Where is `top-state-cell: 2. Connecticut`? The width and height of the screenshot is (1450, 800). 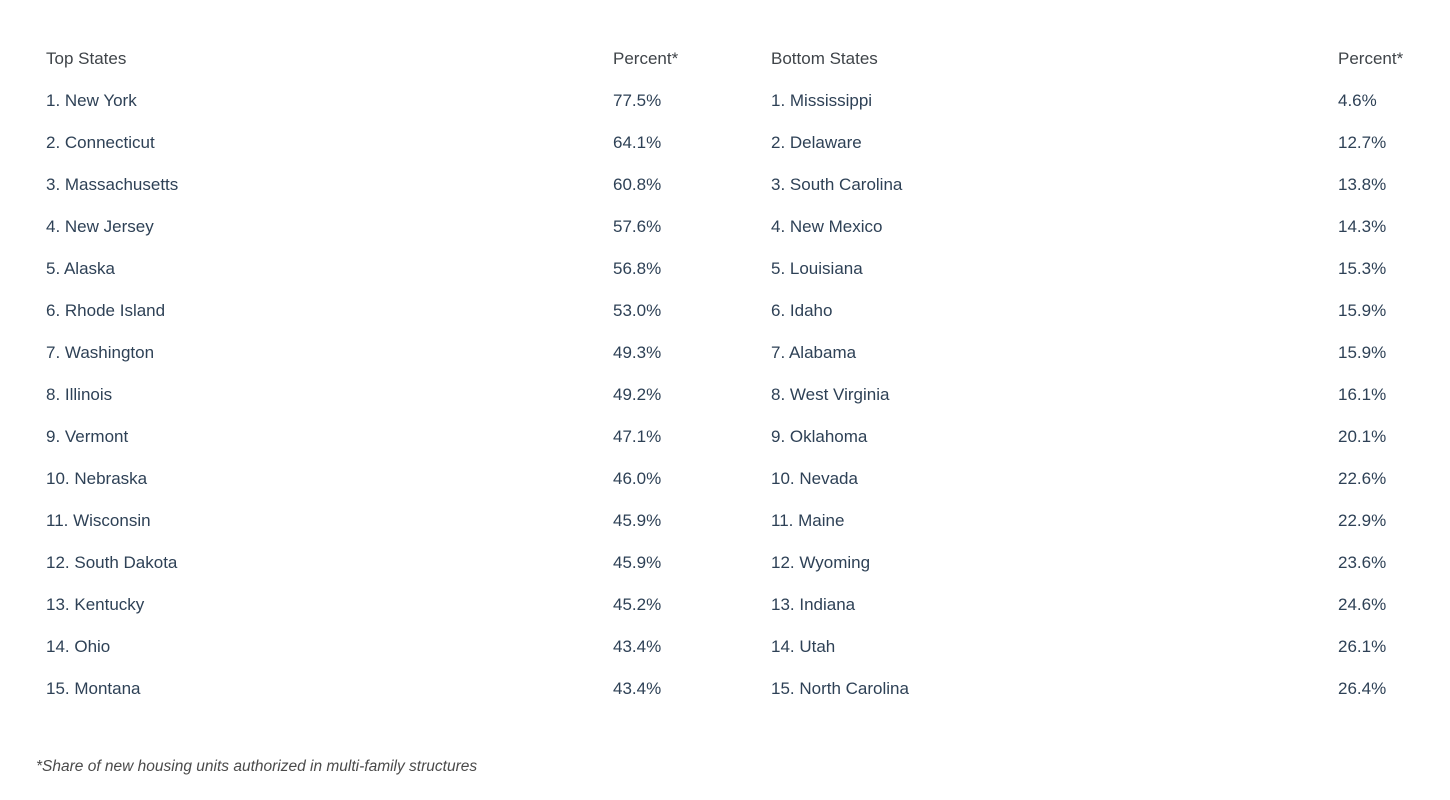 top-state-cell: 2. Connecticut is located at coordinates (100, 142).